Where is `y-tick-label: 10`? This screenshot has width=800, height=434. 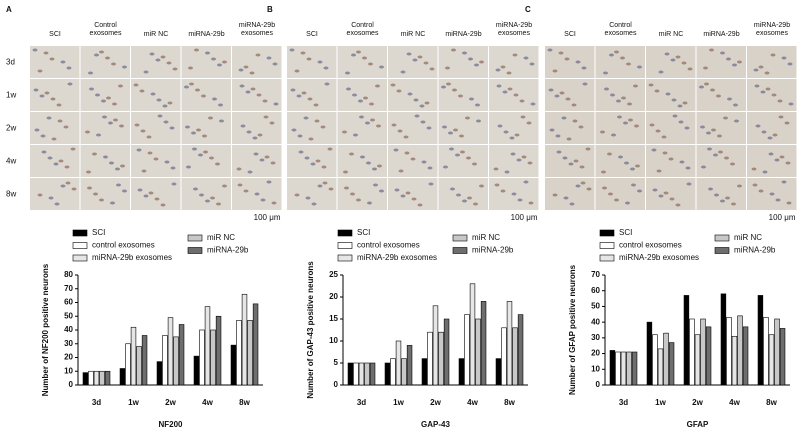
y-tick-label: 10 is located at coordinates (595, 368).